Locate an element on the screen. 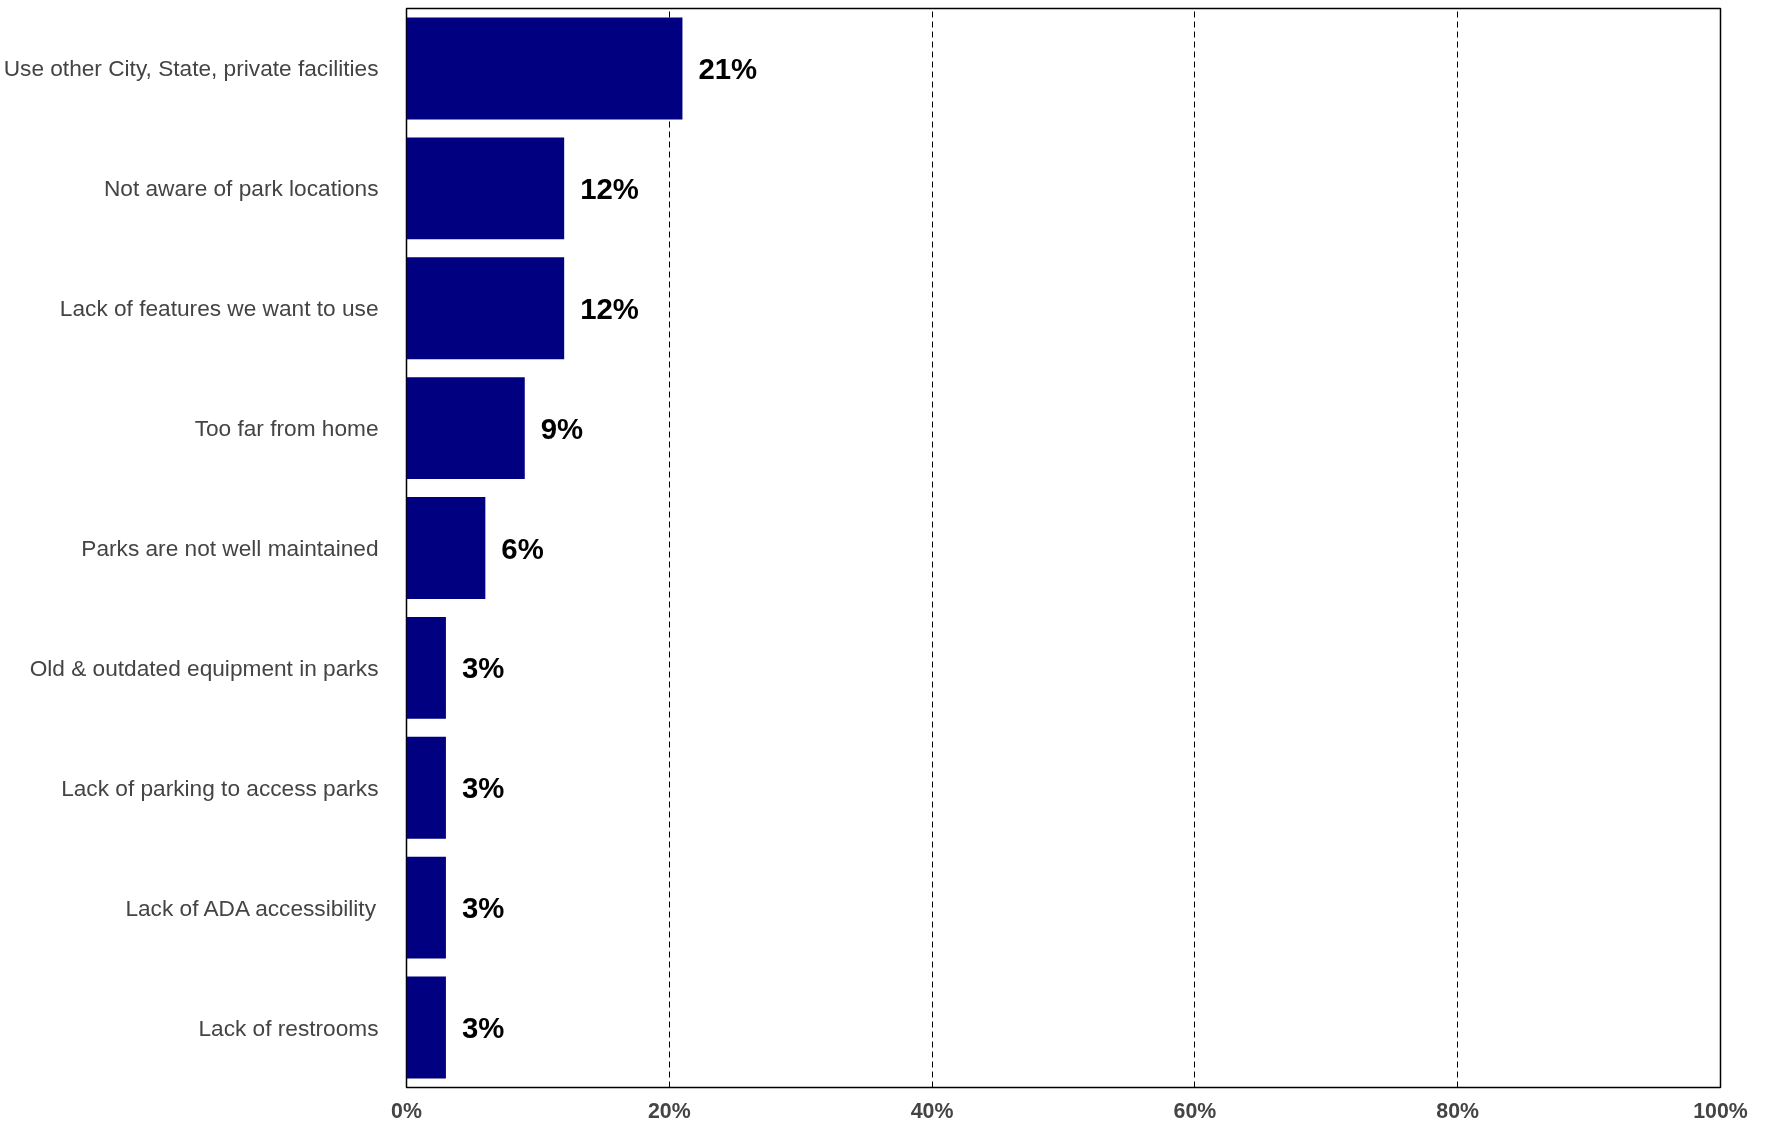 The height and width of the screenshot is (1134, 1767). data-label: 21% is located at coordinates (728, 68).